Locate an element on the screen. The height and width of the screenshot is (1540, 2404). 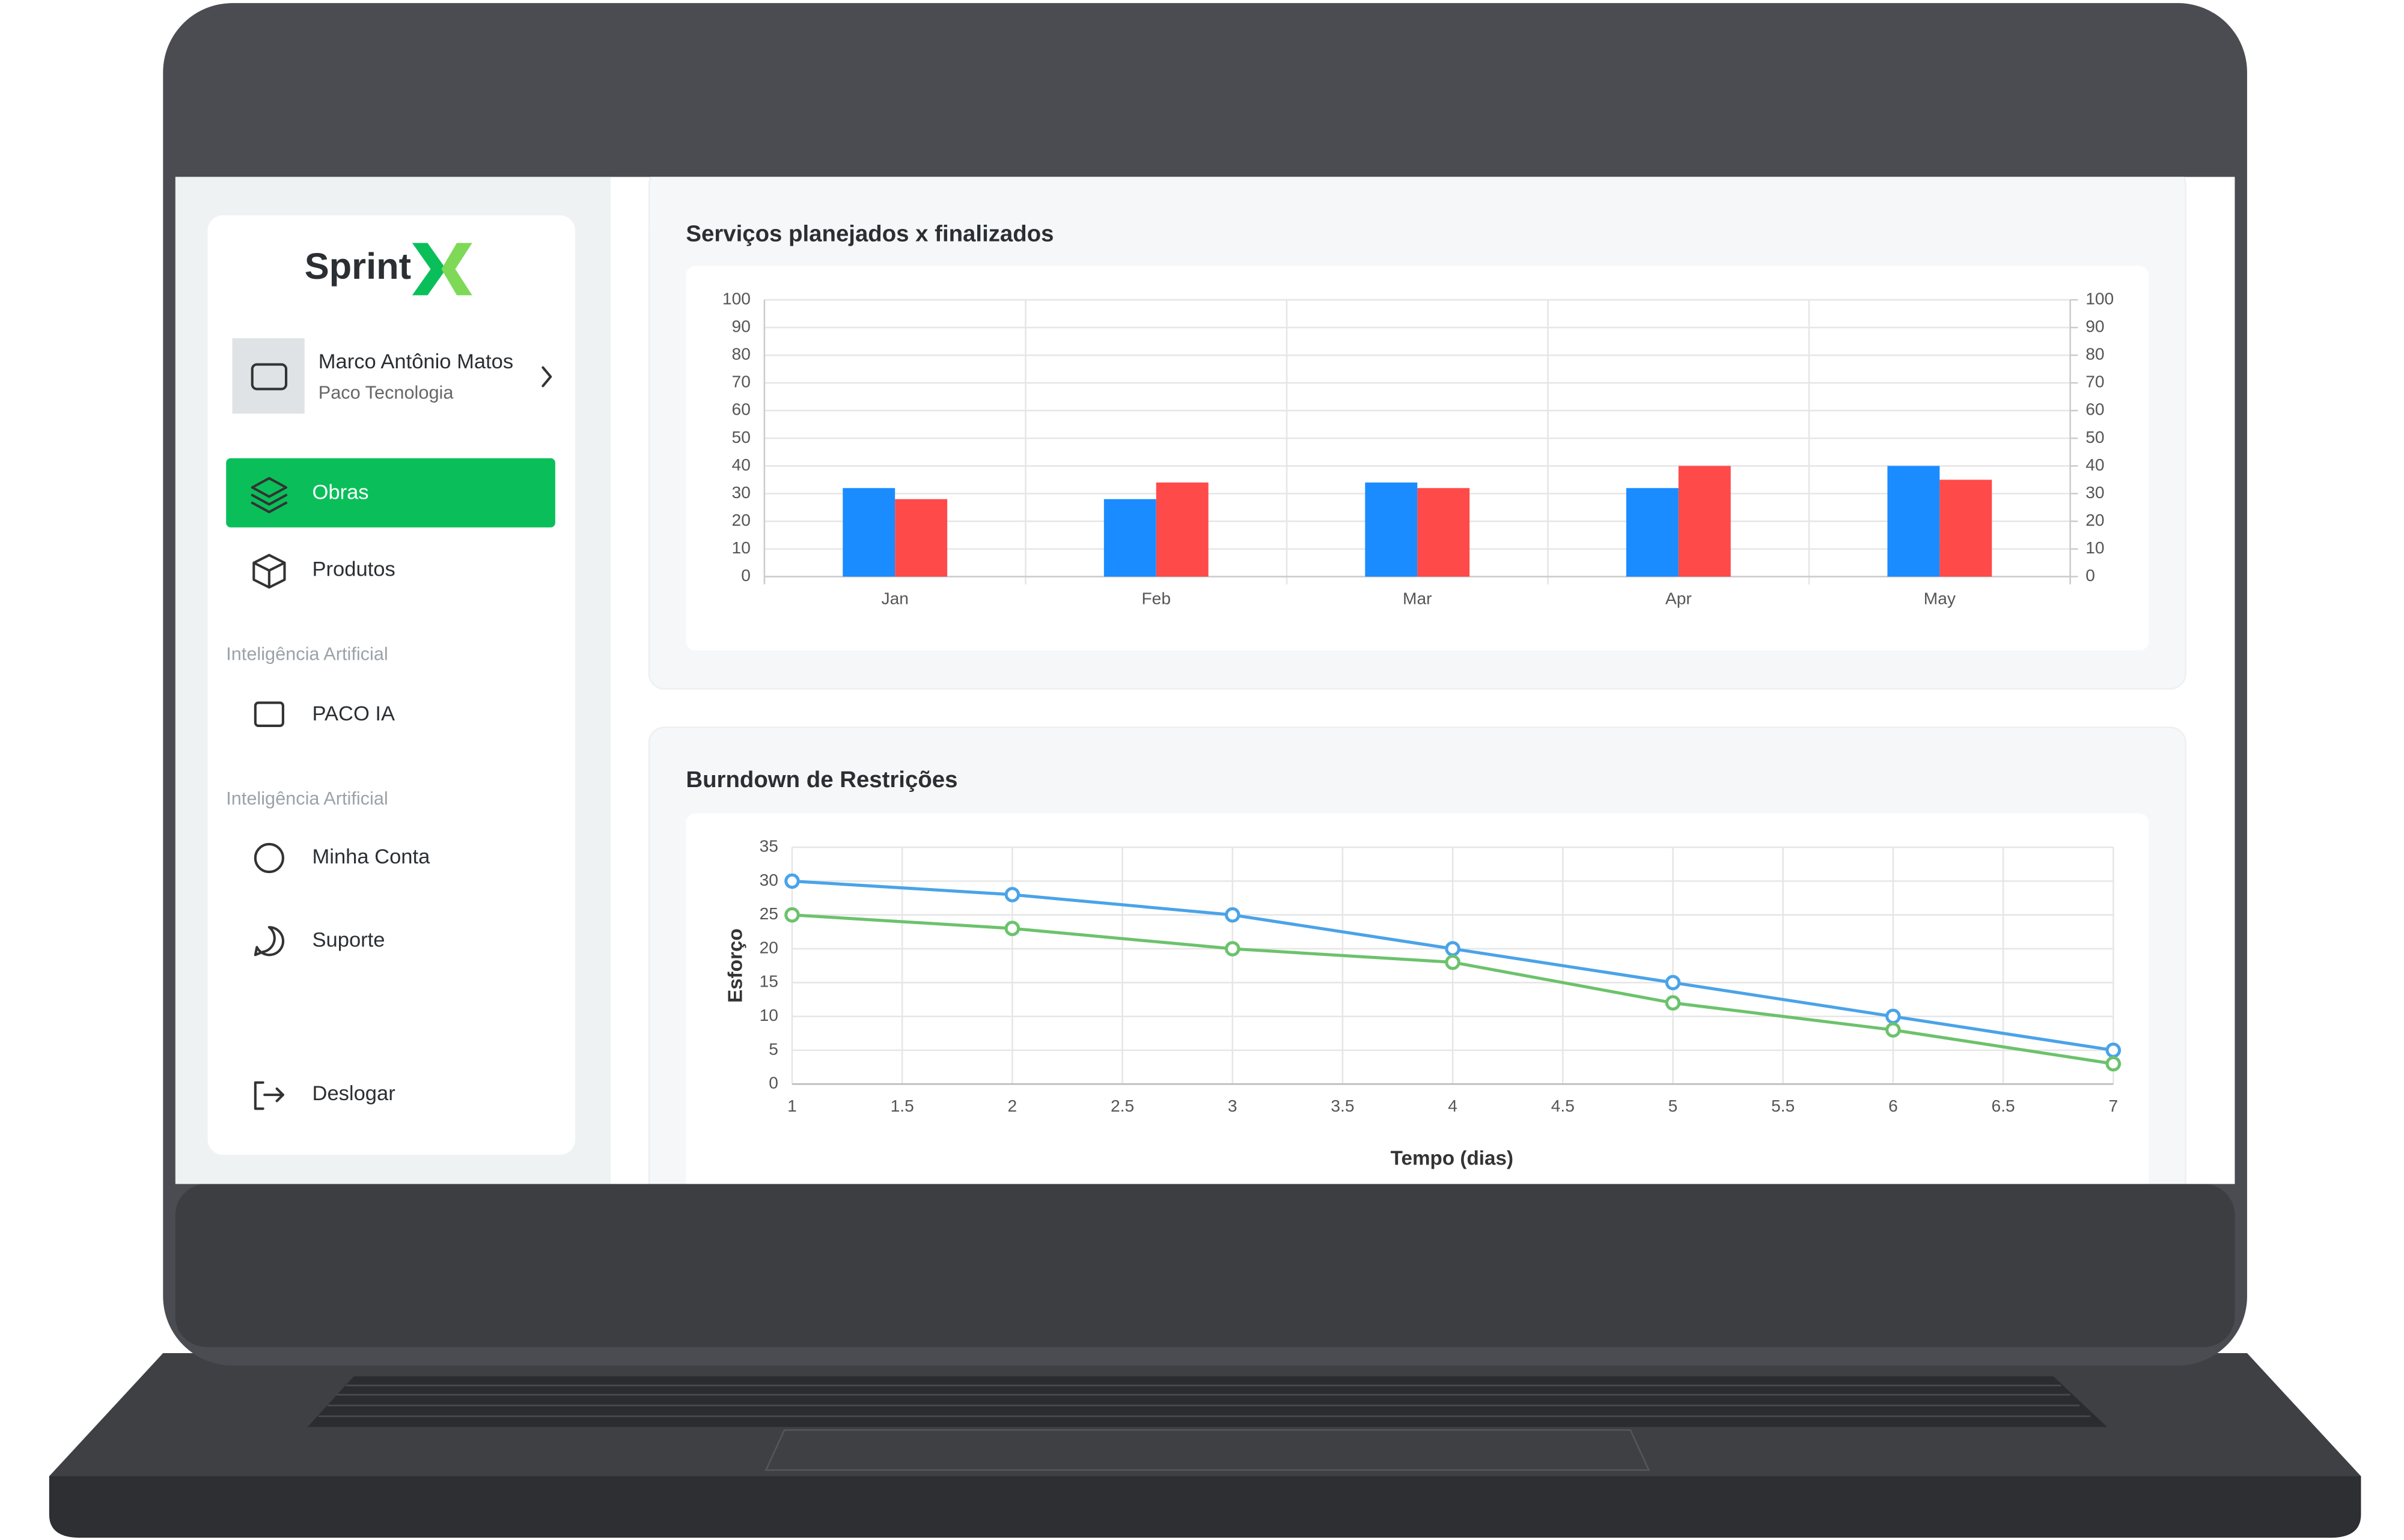
avatar is located at coordinates (268, 376).